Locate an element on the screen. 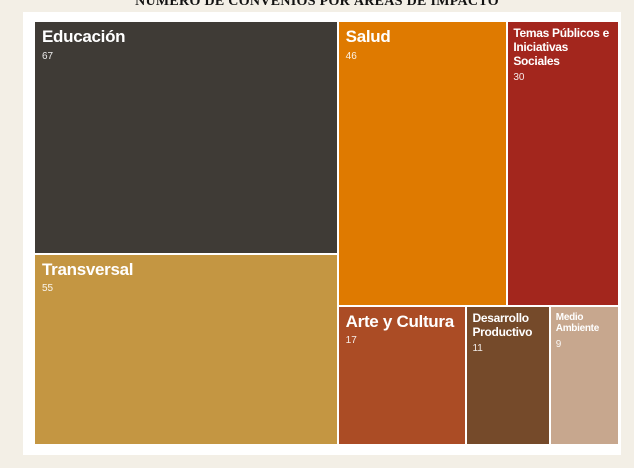 The image size is (634, 468). tile-value: 9 is located at coordinates (558, 344).